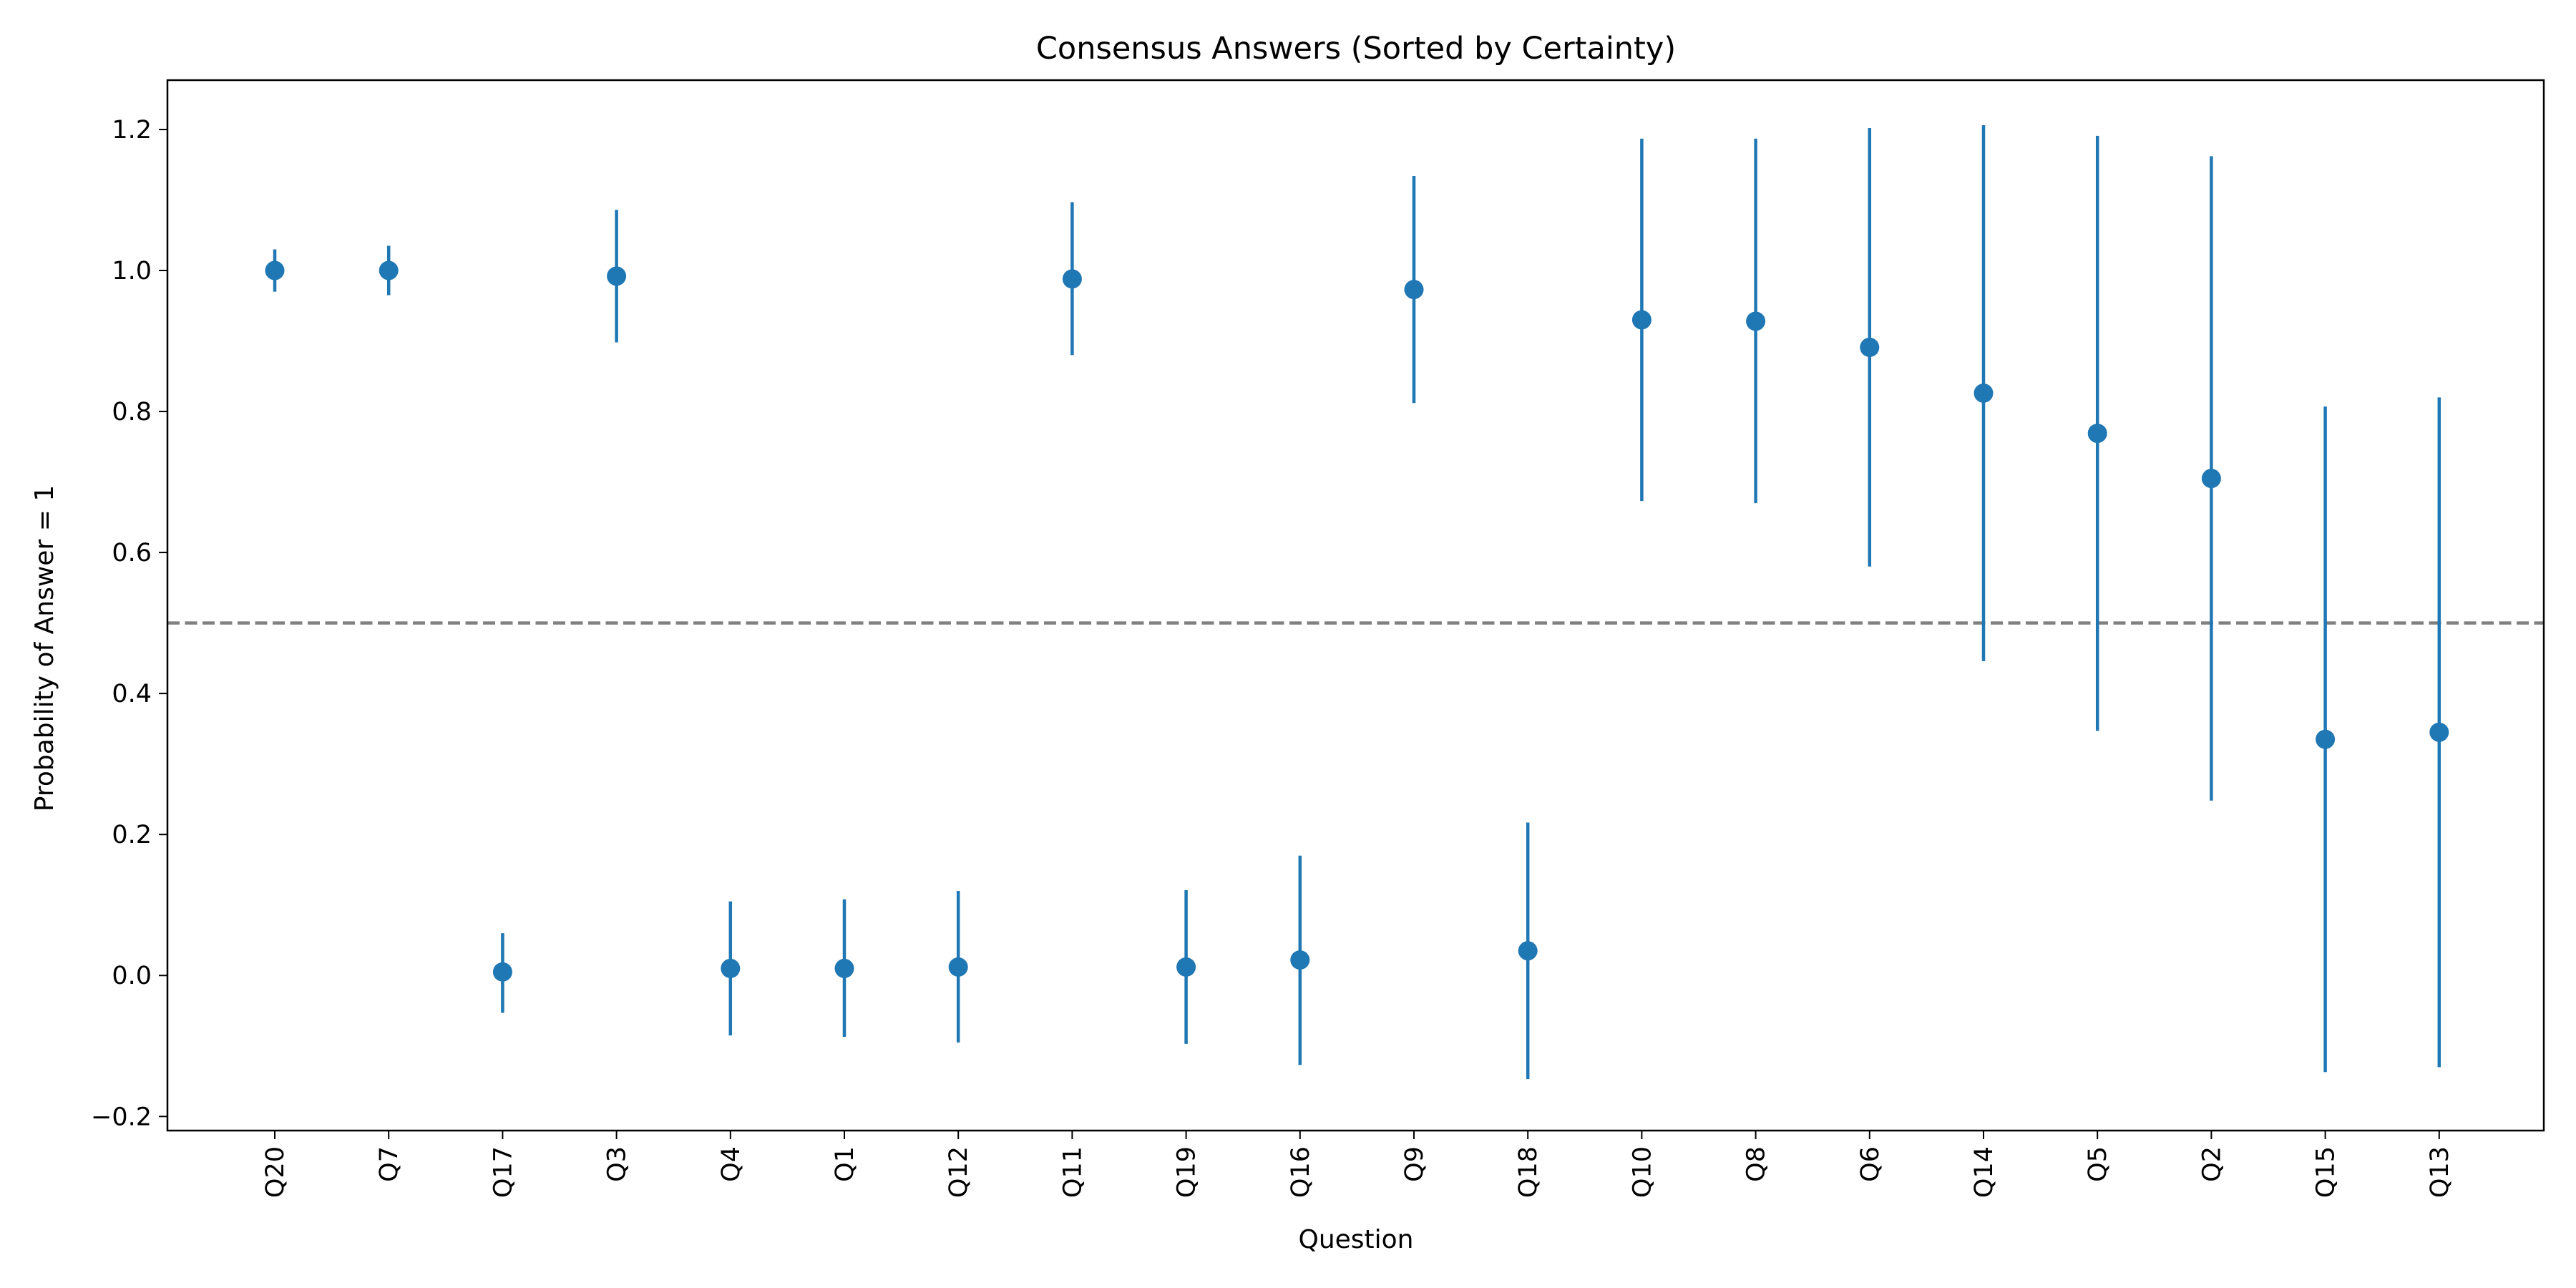 This screenshot has height=1288, width=2576. Describe the element at coordinates (132, 553) in the screenshot. I see `y-tick-label: 0.6` at that location.